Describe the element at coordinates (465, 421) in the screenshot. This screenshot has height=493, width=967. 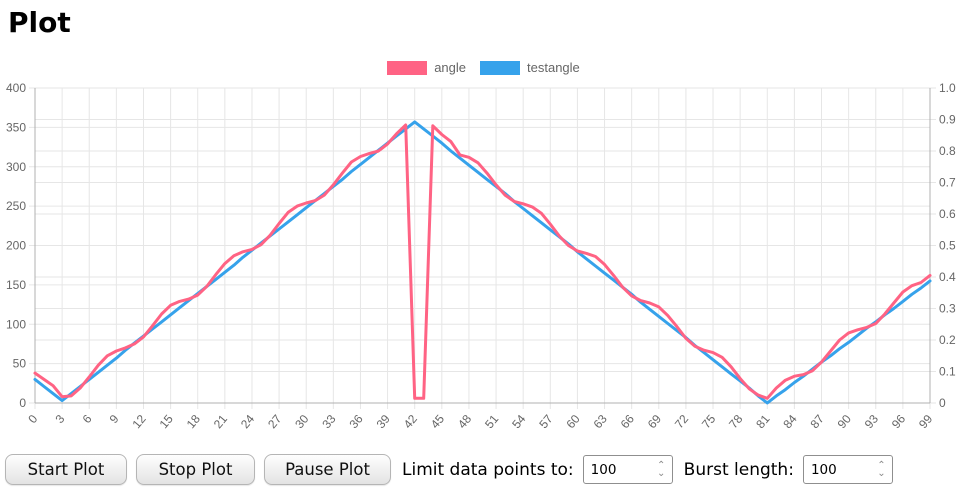
I see `x-tick-label: 48` at that location.